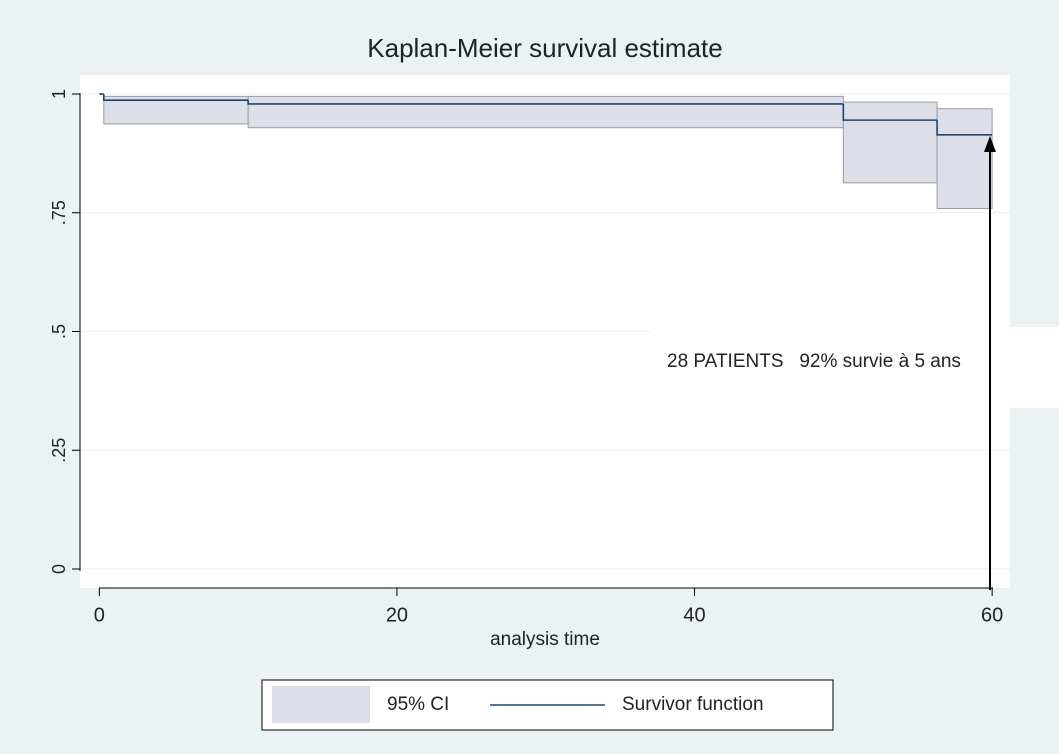 The image size is (1059, 754). Describe the element at coordinates (814, 361) in the screenshot. I see `annotation: 28 PATIENTS 92% survie à 5 ans` at that location.